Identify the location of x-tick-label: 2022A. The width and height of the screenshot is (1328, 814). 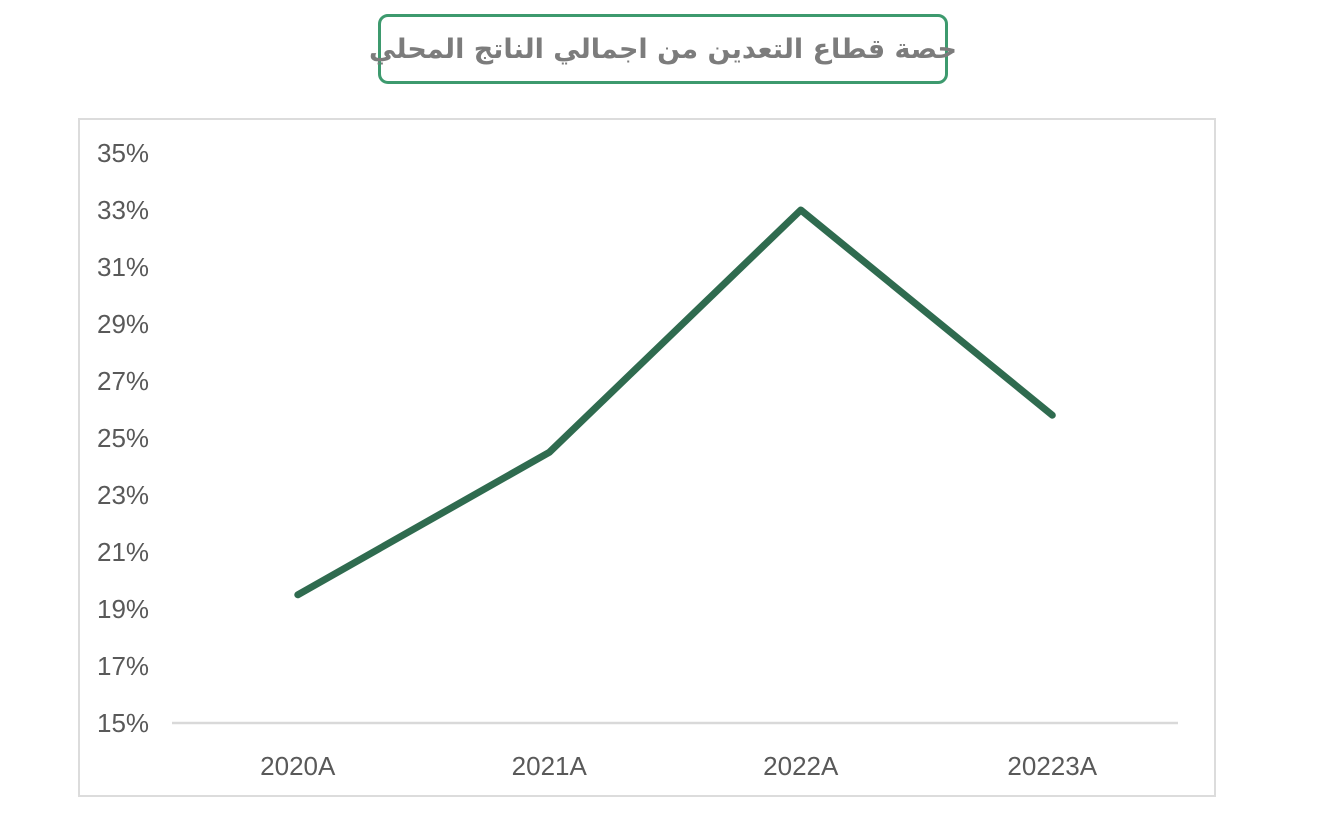
(801, 766).